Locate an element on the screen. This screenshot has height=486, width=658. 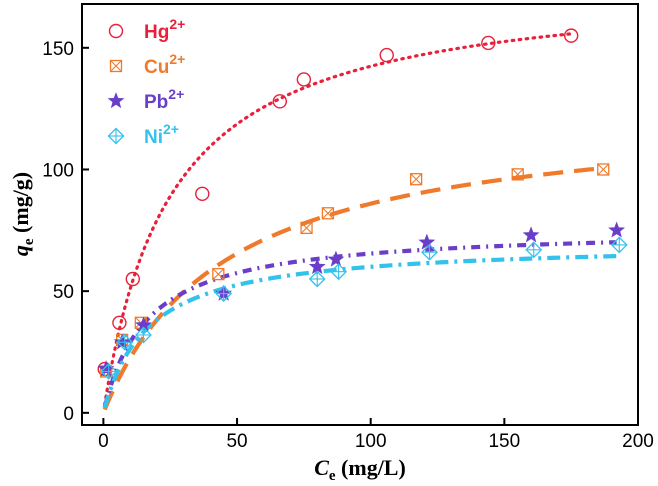
legend-label-ni: Ni2+ is located at coordinates (161, 134).